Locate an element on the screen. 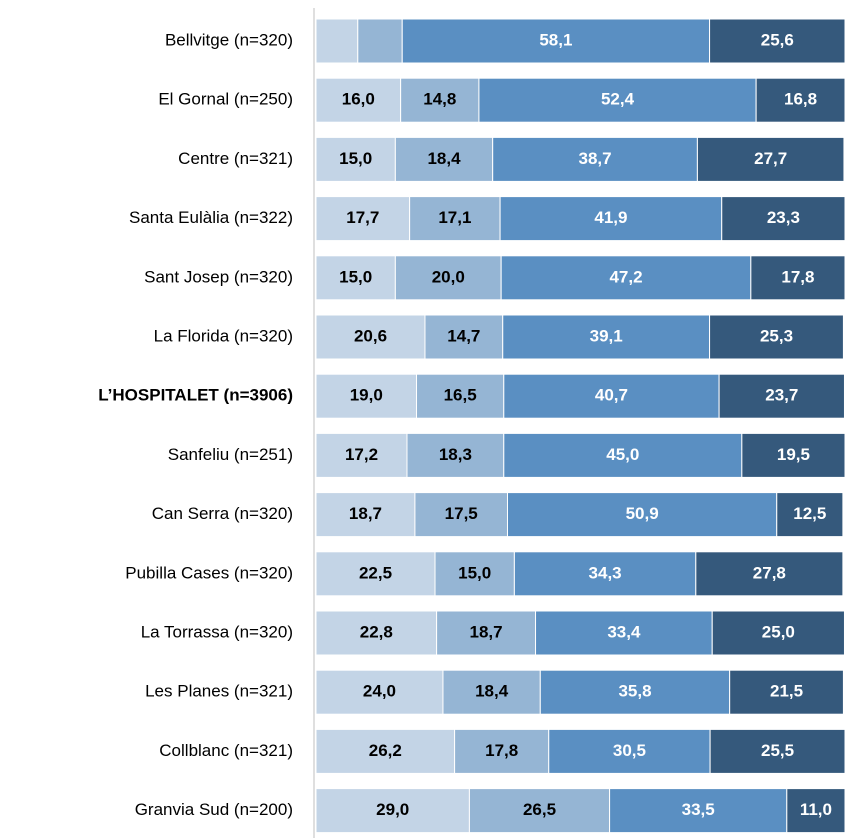 The image size is (845, 838). data-label: 20,6 is located at coordinates (370, 335).